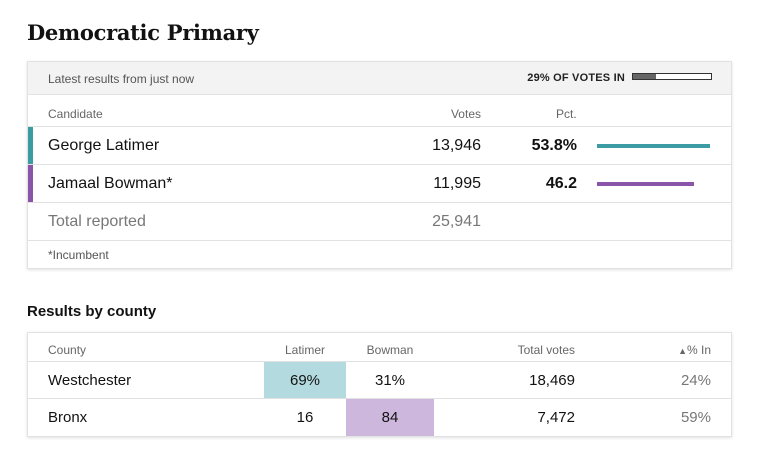 This screenshot has width=769, height=462. What do you see at coordinates (97, 221) in the screenshot?
I see `total-label: Total reported` at bounding box center [97, 221].